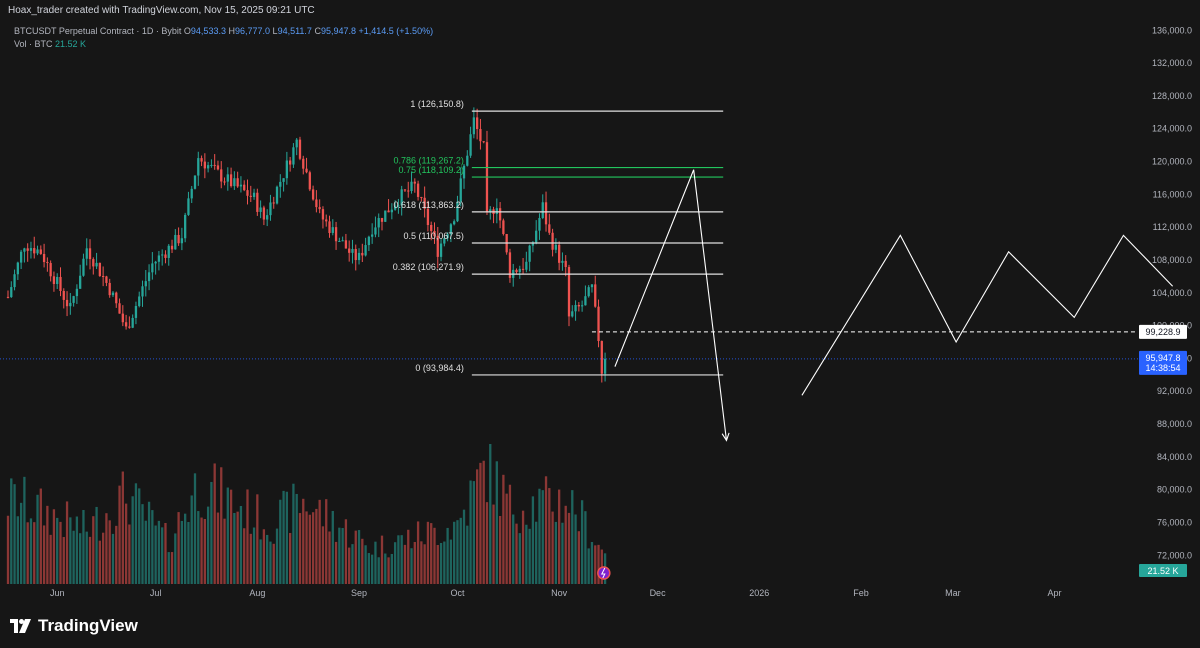  What do you see at coordinates (559, 593) in the screenshot?
I see `time-tick-label: Nov` at bounding box center [559, 593].